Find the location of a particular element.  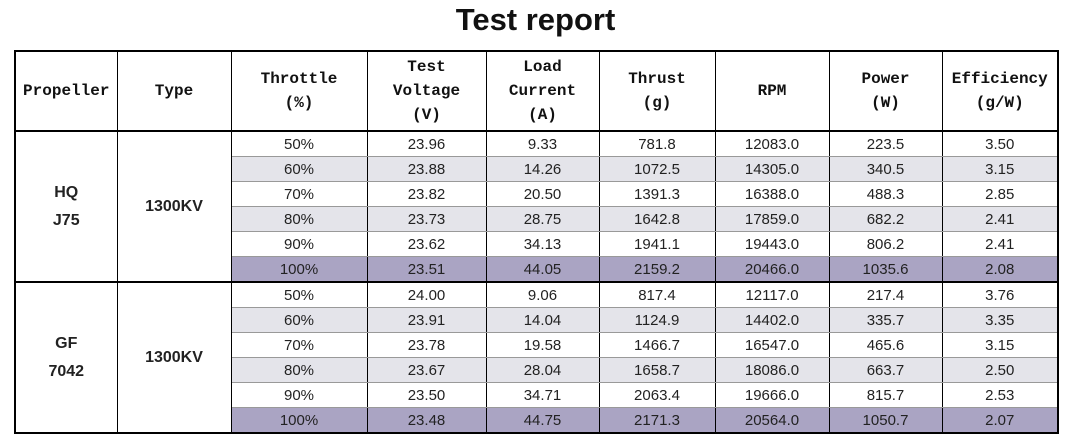

text-line: GF is located at coordinates (66, 343).